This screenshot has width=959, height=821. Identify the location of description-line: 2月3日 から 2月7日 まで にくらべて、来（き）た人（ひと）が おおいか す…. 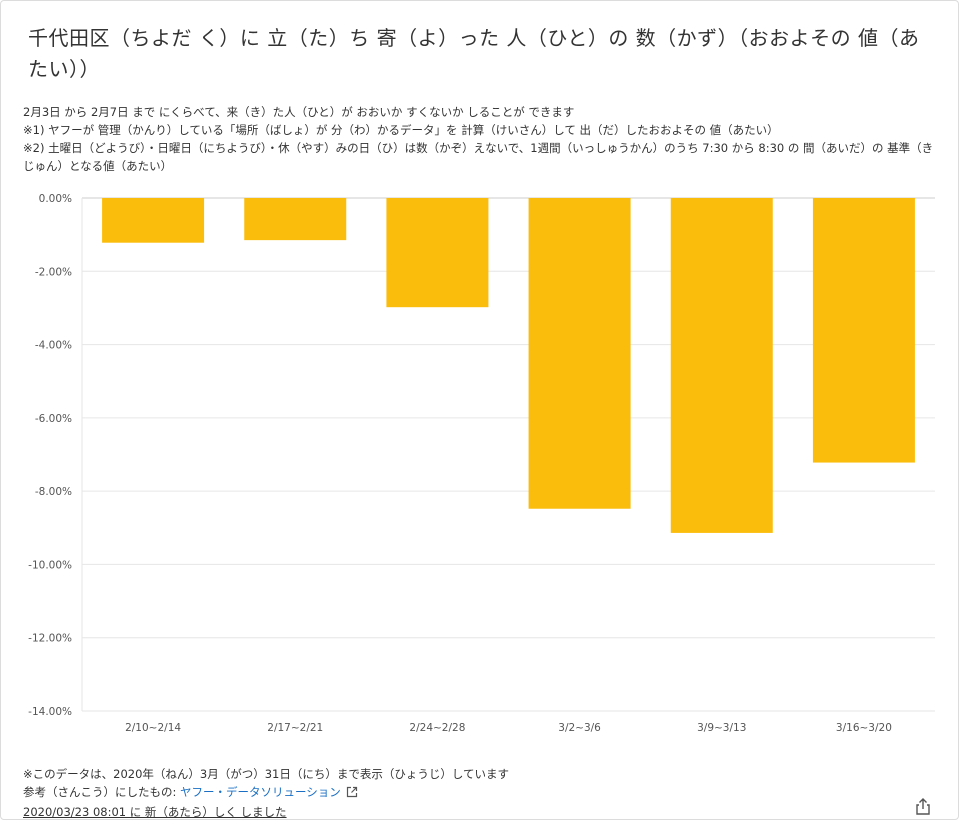
(299, 112).